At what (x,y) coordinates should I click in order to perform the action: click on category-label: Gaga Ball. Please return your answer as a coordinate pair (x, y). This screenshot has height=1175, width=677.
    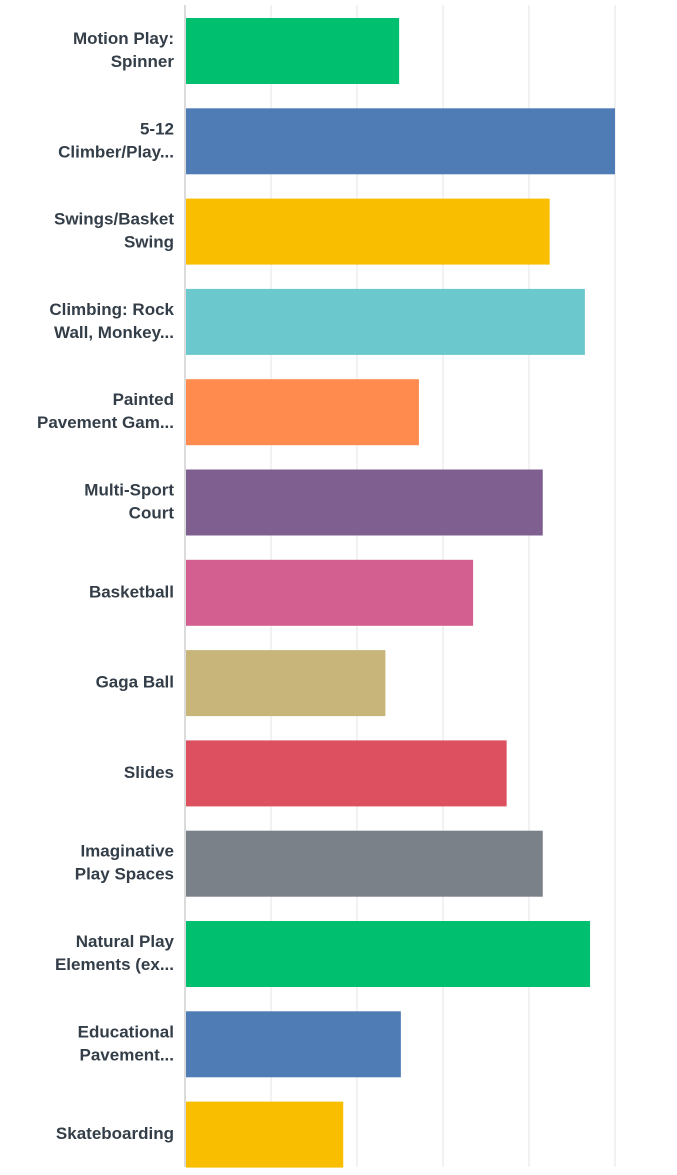
    Looking at the image, I should click on (135, 682).